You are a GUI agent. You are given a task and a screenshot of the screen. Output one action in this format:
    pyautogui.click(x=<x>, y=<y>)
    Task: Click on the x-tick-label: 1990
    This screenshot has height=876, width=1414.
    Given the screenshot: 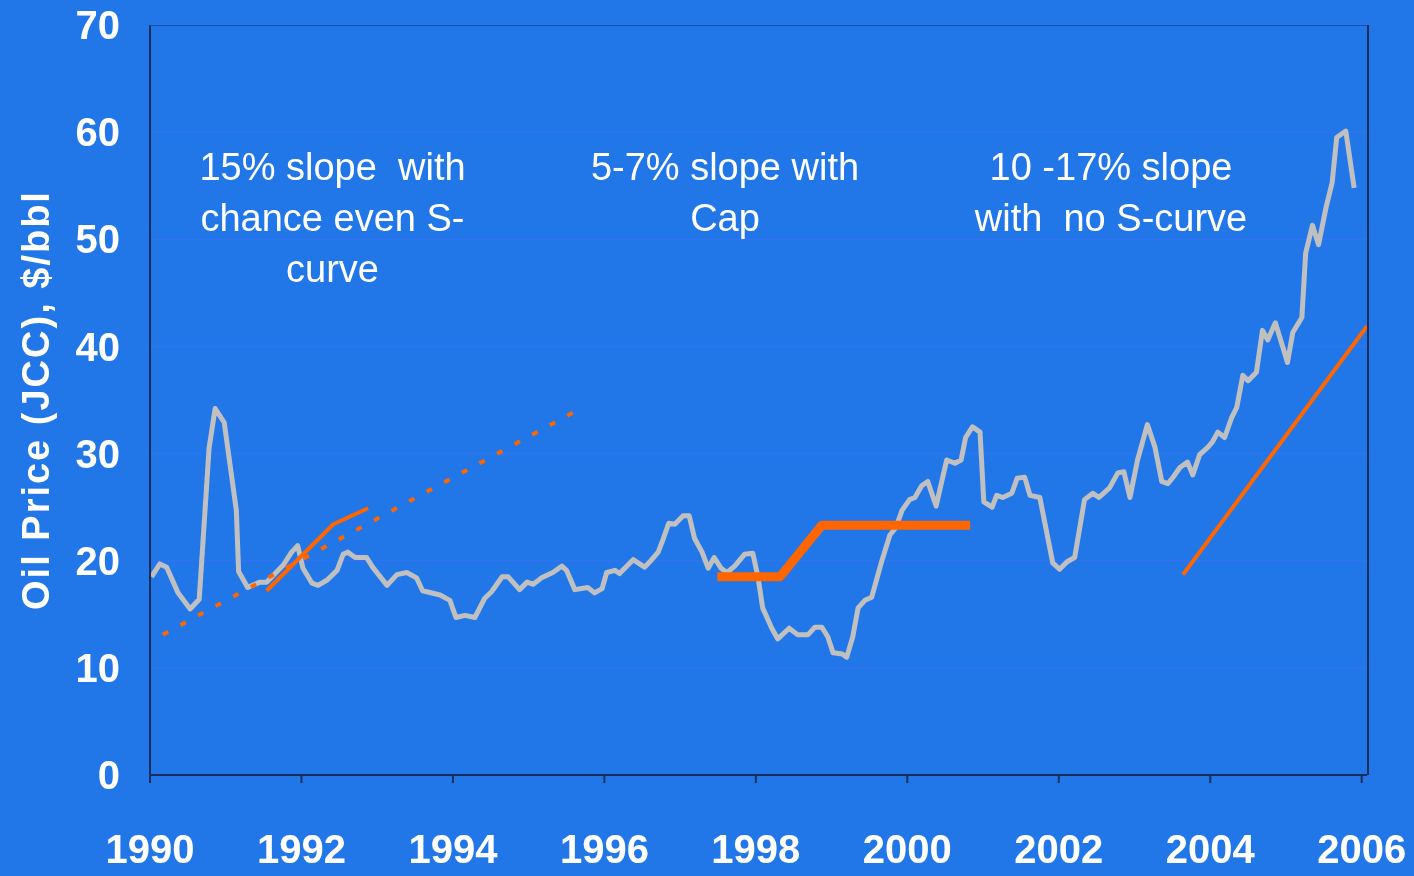 What is the action you would take?
    pyautogui.click(x=150, y=849)
    